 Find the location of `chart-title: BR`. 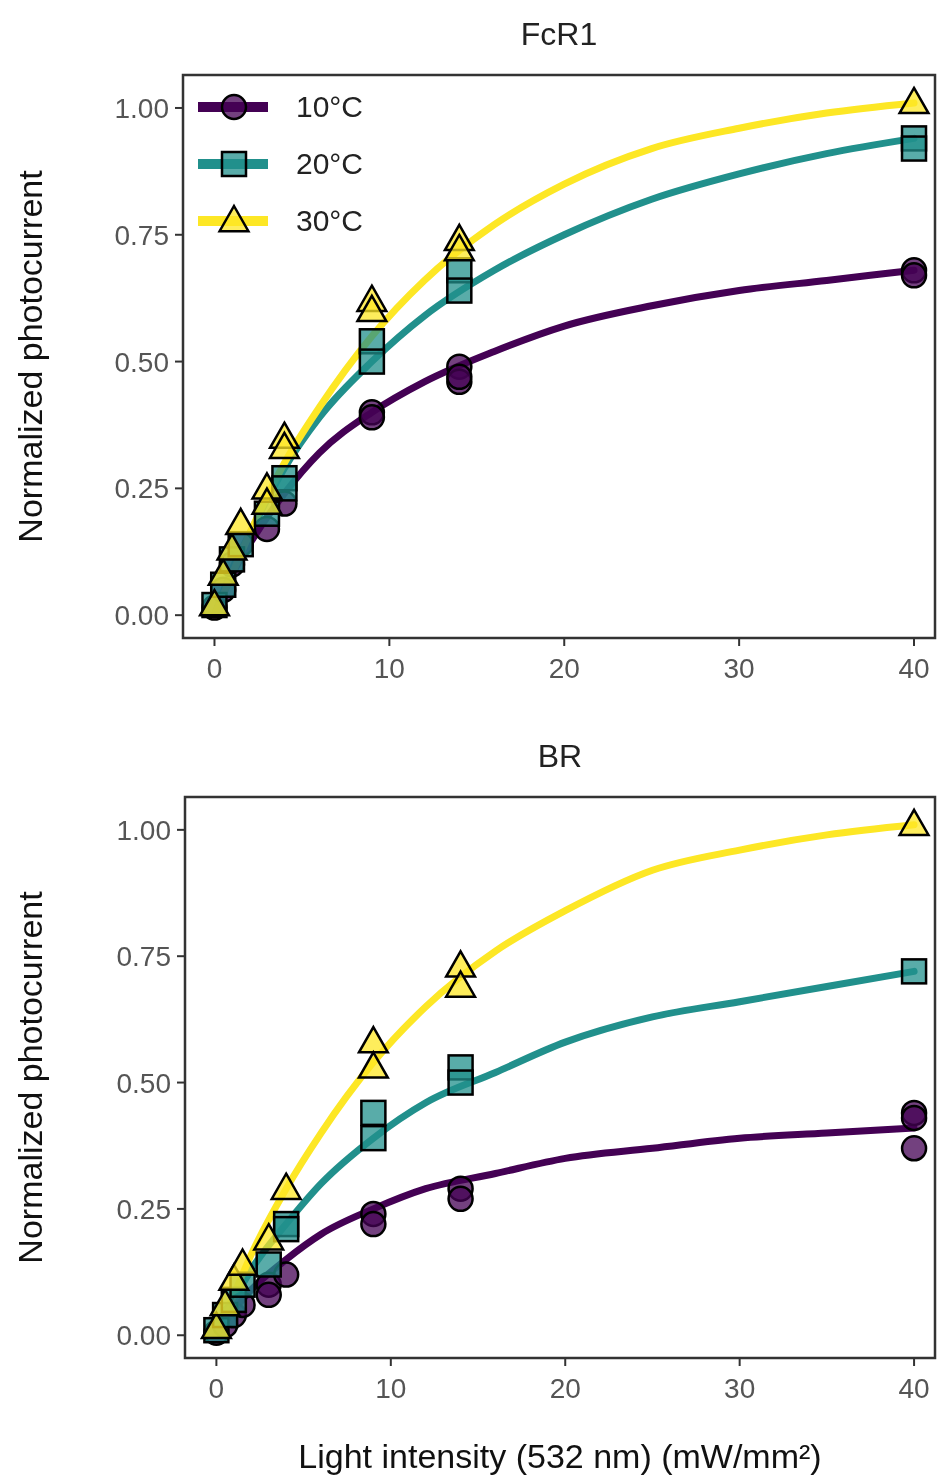

chart-title: BR is located at coordinates (560, 756).